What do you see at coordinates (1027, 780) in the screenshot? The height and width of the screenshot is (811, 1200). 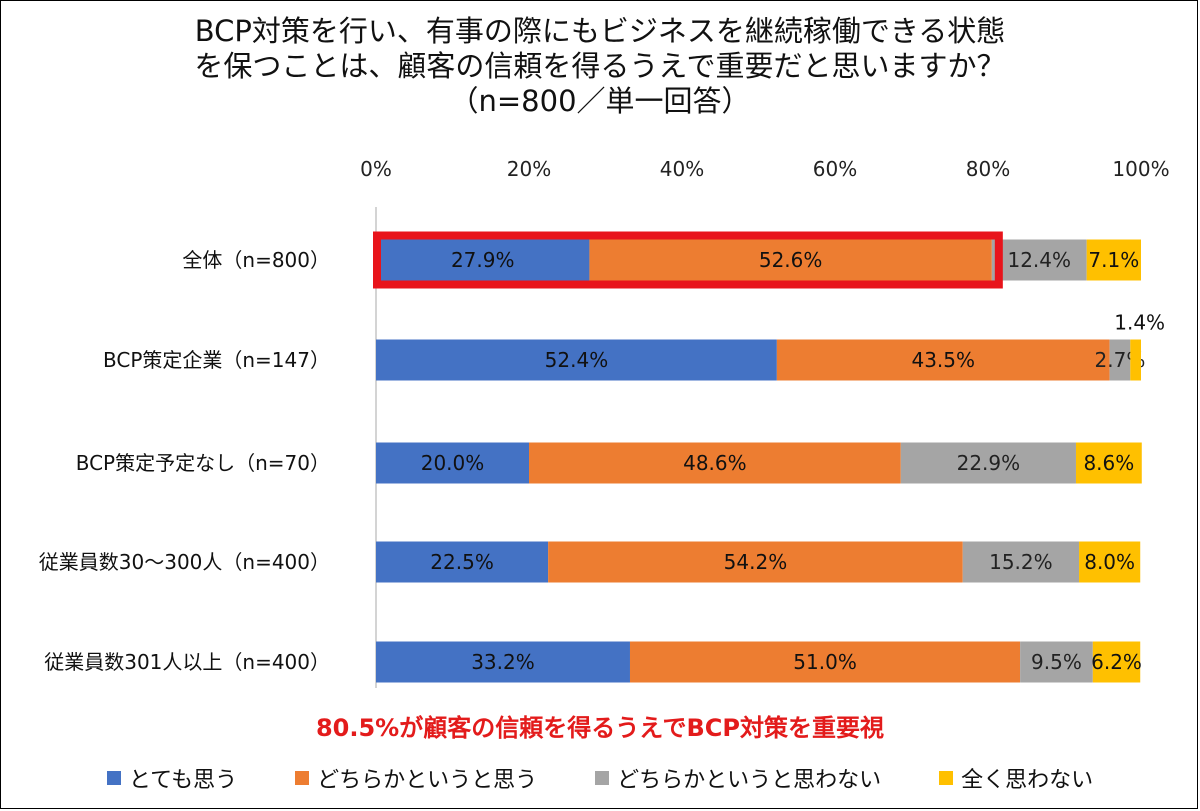 I see `legend-label: 全く思わない` at bounding box center [1027, 780].